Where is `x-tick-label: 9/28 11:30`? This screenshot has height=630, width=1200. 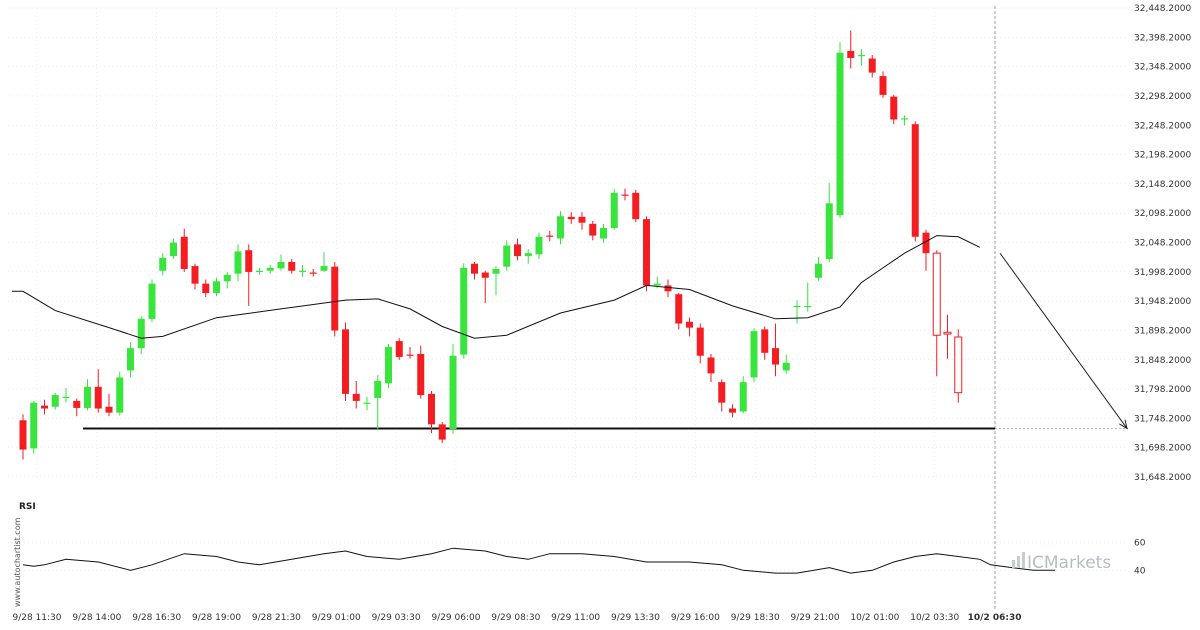
x-tick-label: 9/28 11:30 is located at coordinates (36, 618).